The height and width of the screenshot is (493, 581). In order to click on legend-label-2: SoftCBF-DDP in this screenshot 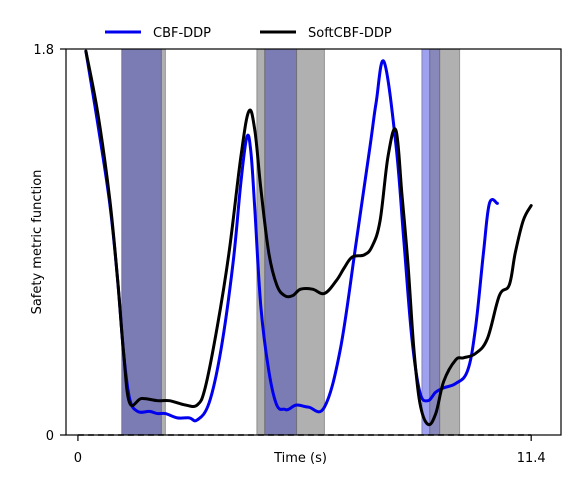, I will do `click(350, 33)`.